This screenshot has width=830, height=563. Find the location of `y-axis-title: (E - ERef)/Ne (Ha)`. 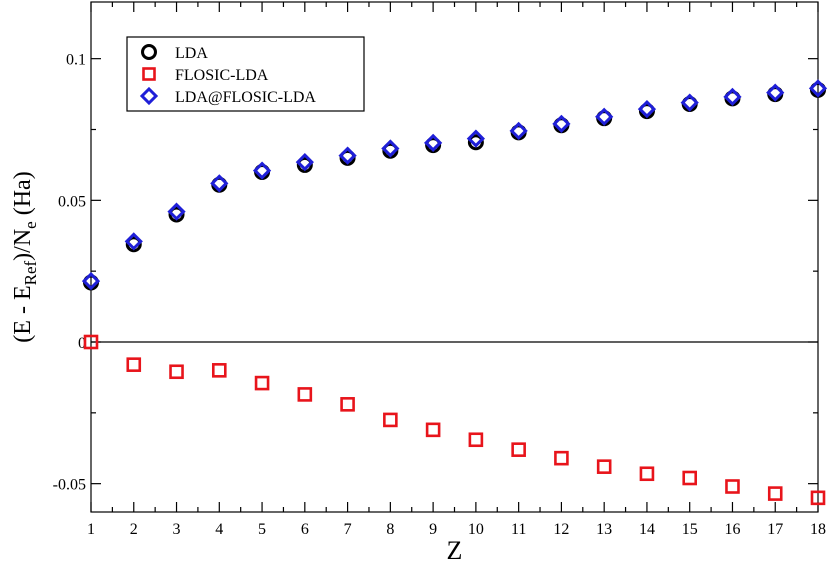

y-axis-title: (E - ERef)/Ne (Ha) is located at coordinates (25, 256).